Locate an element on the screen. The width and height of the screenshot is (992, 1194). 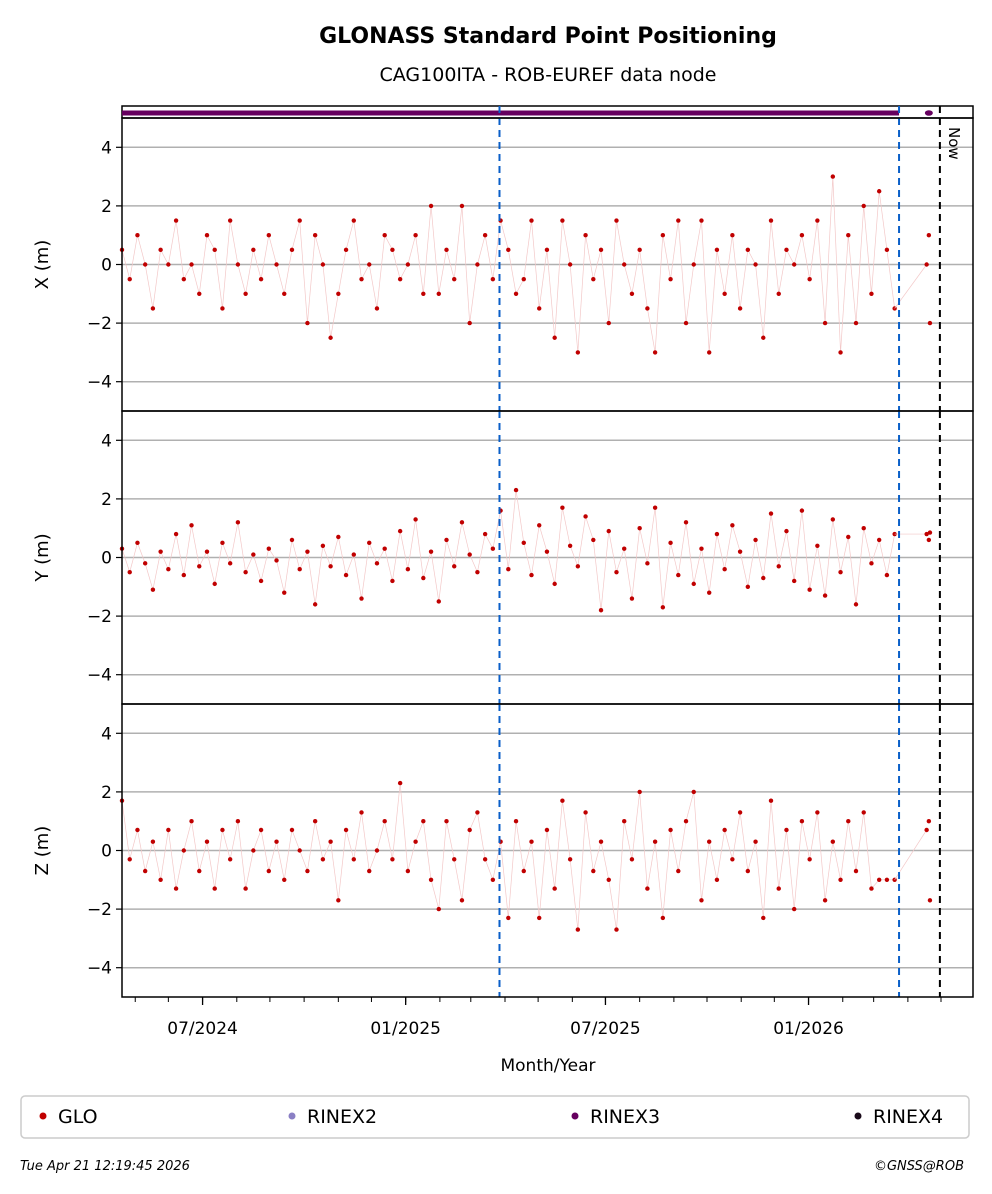
y-tick-label: 2 is located at coordinates (106, 207).